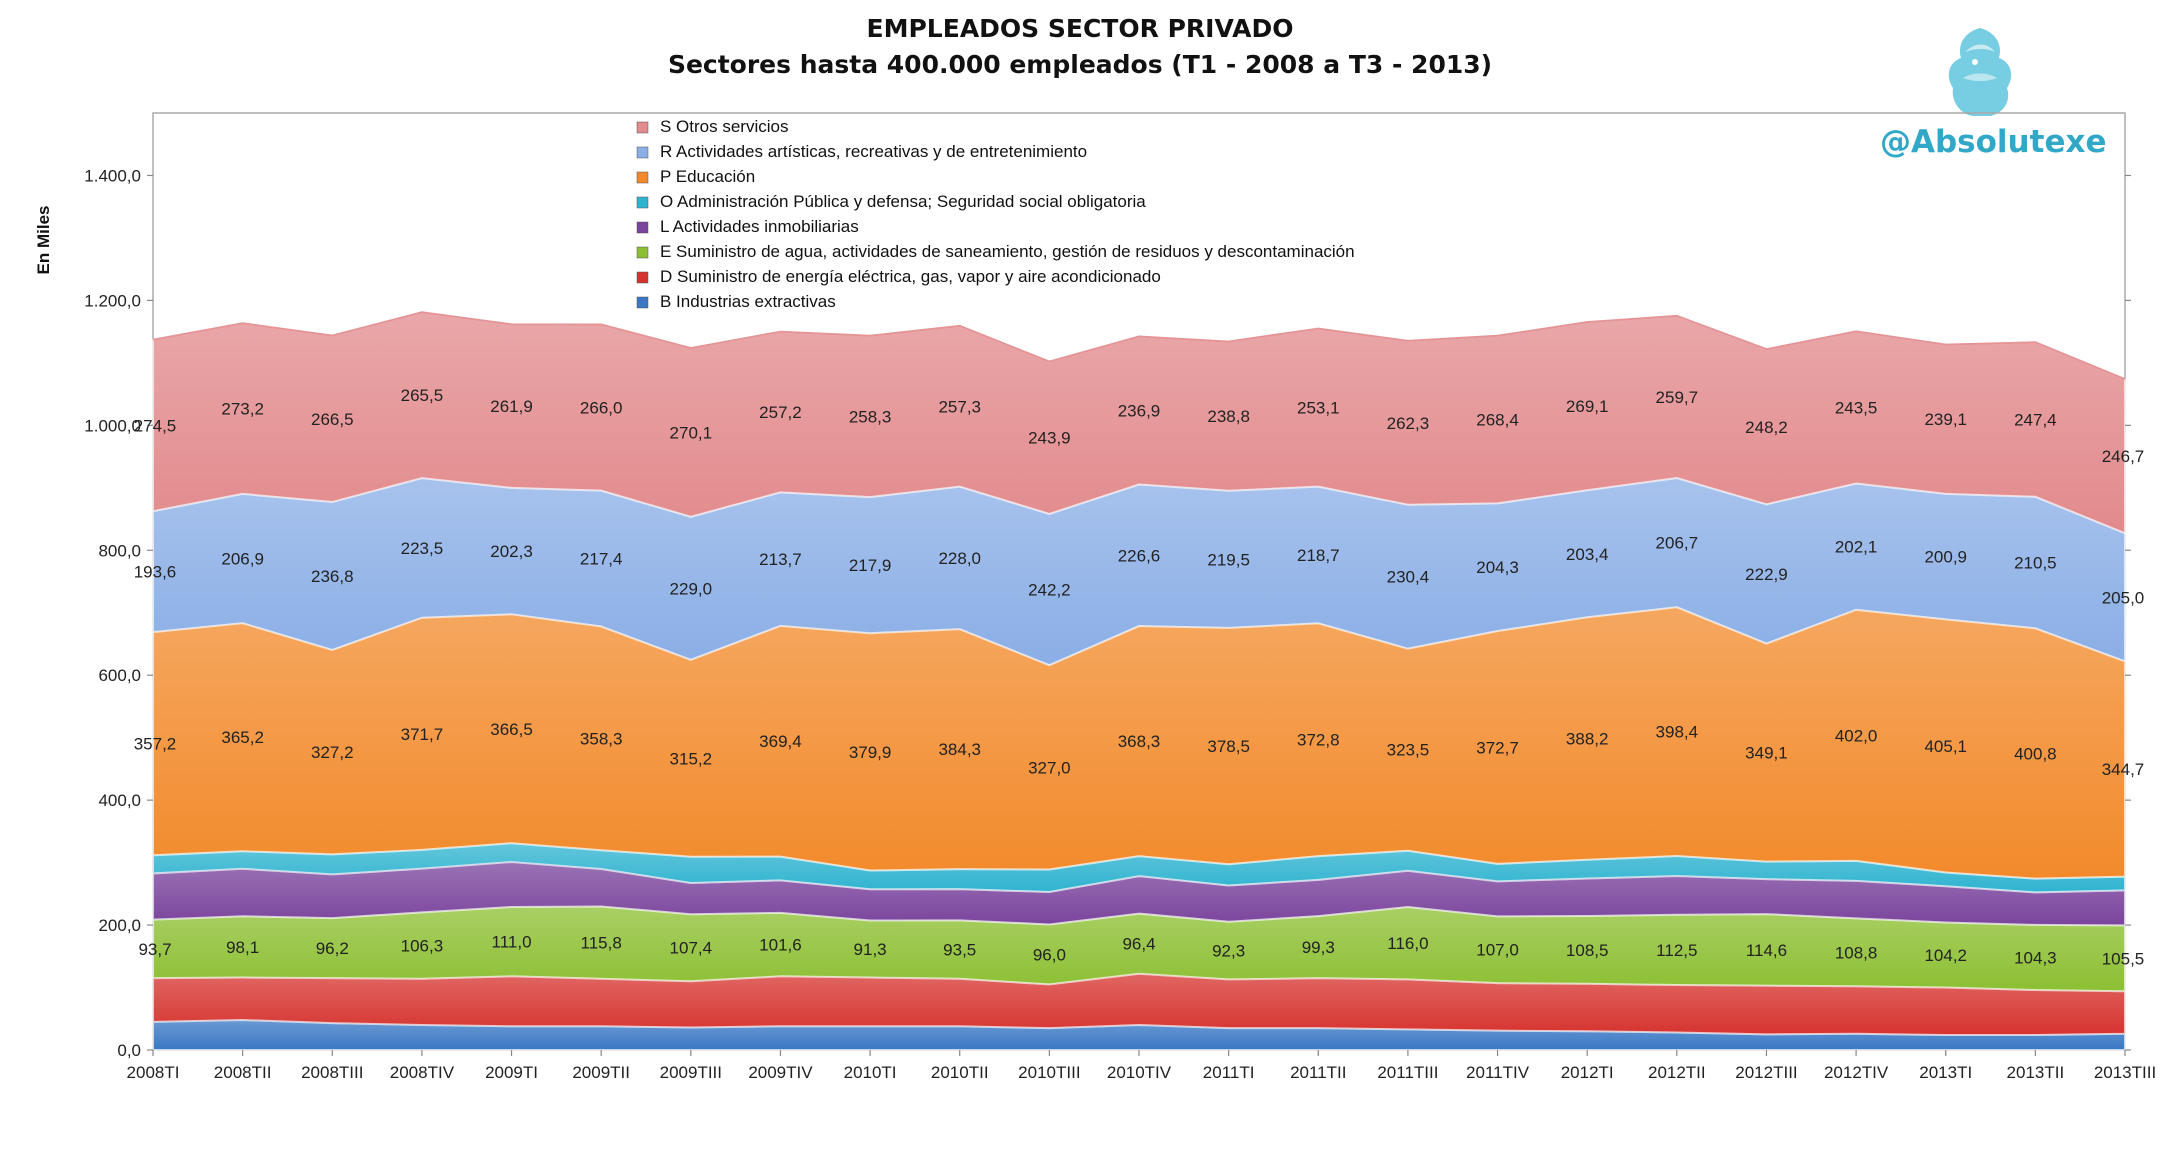  I want to click on data-label: 218,7, so click(1318, 555).